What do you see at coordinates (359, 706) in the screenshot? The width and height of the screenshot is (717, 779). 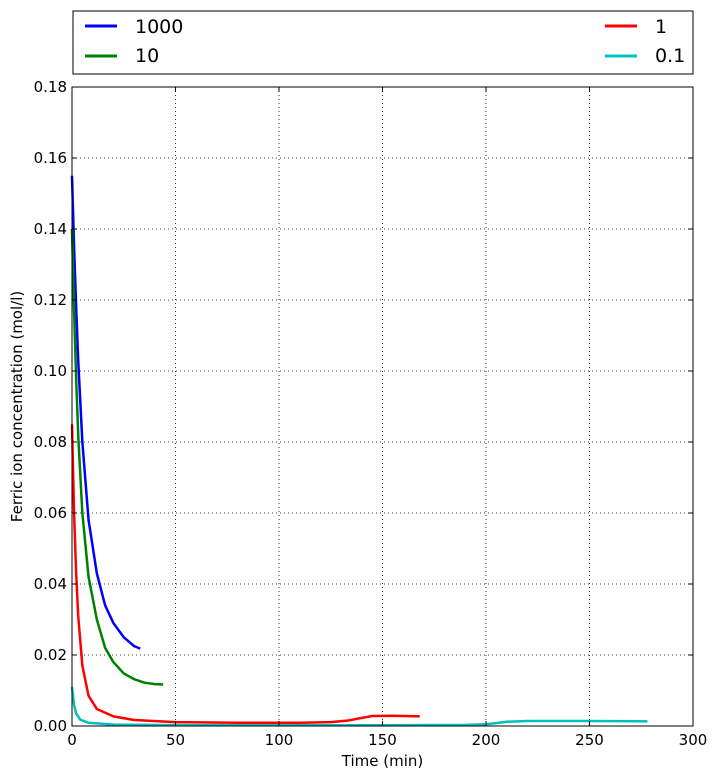 I see `series-line-0.1` at bounding box center [359, 706].